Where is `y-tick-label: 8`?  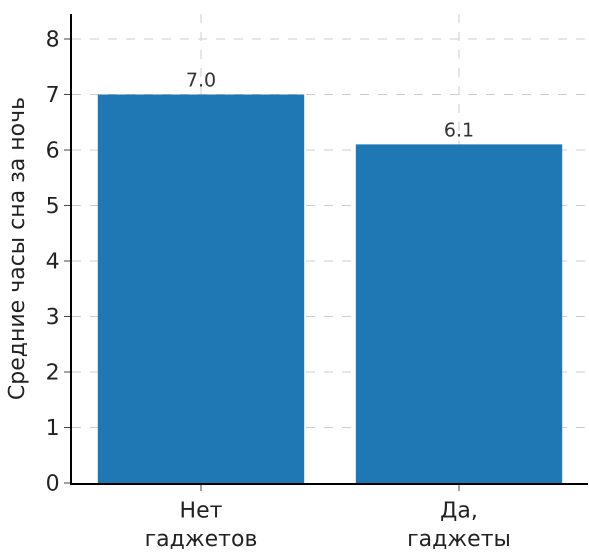 y-tick-label: 8 is located at coordinates (53, 40).